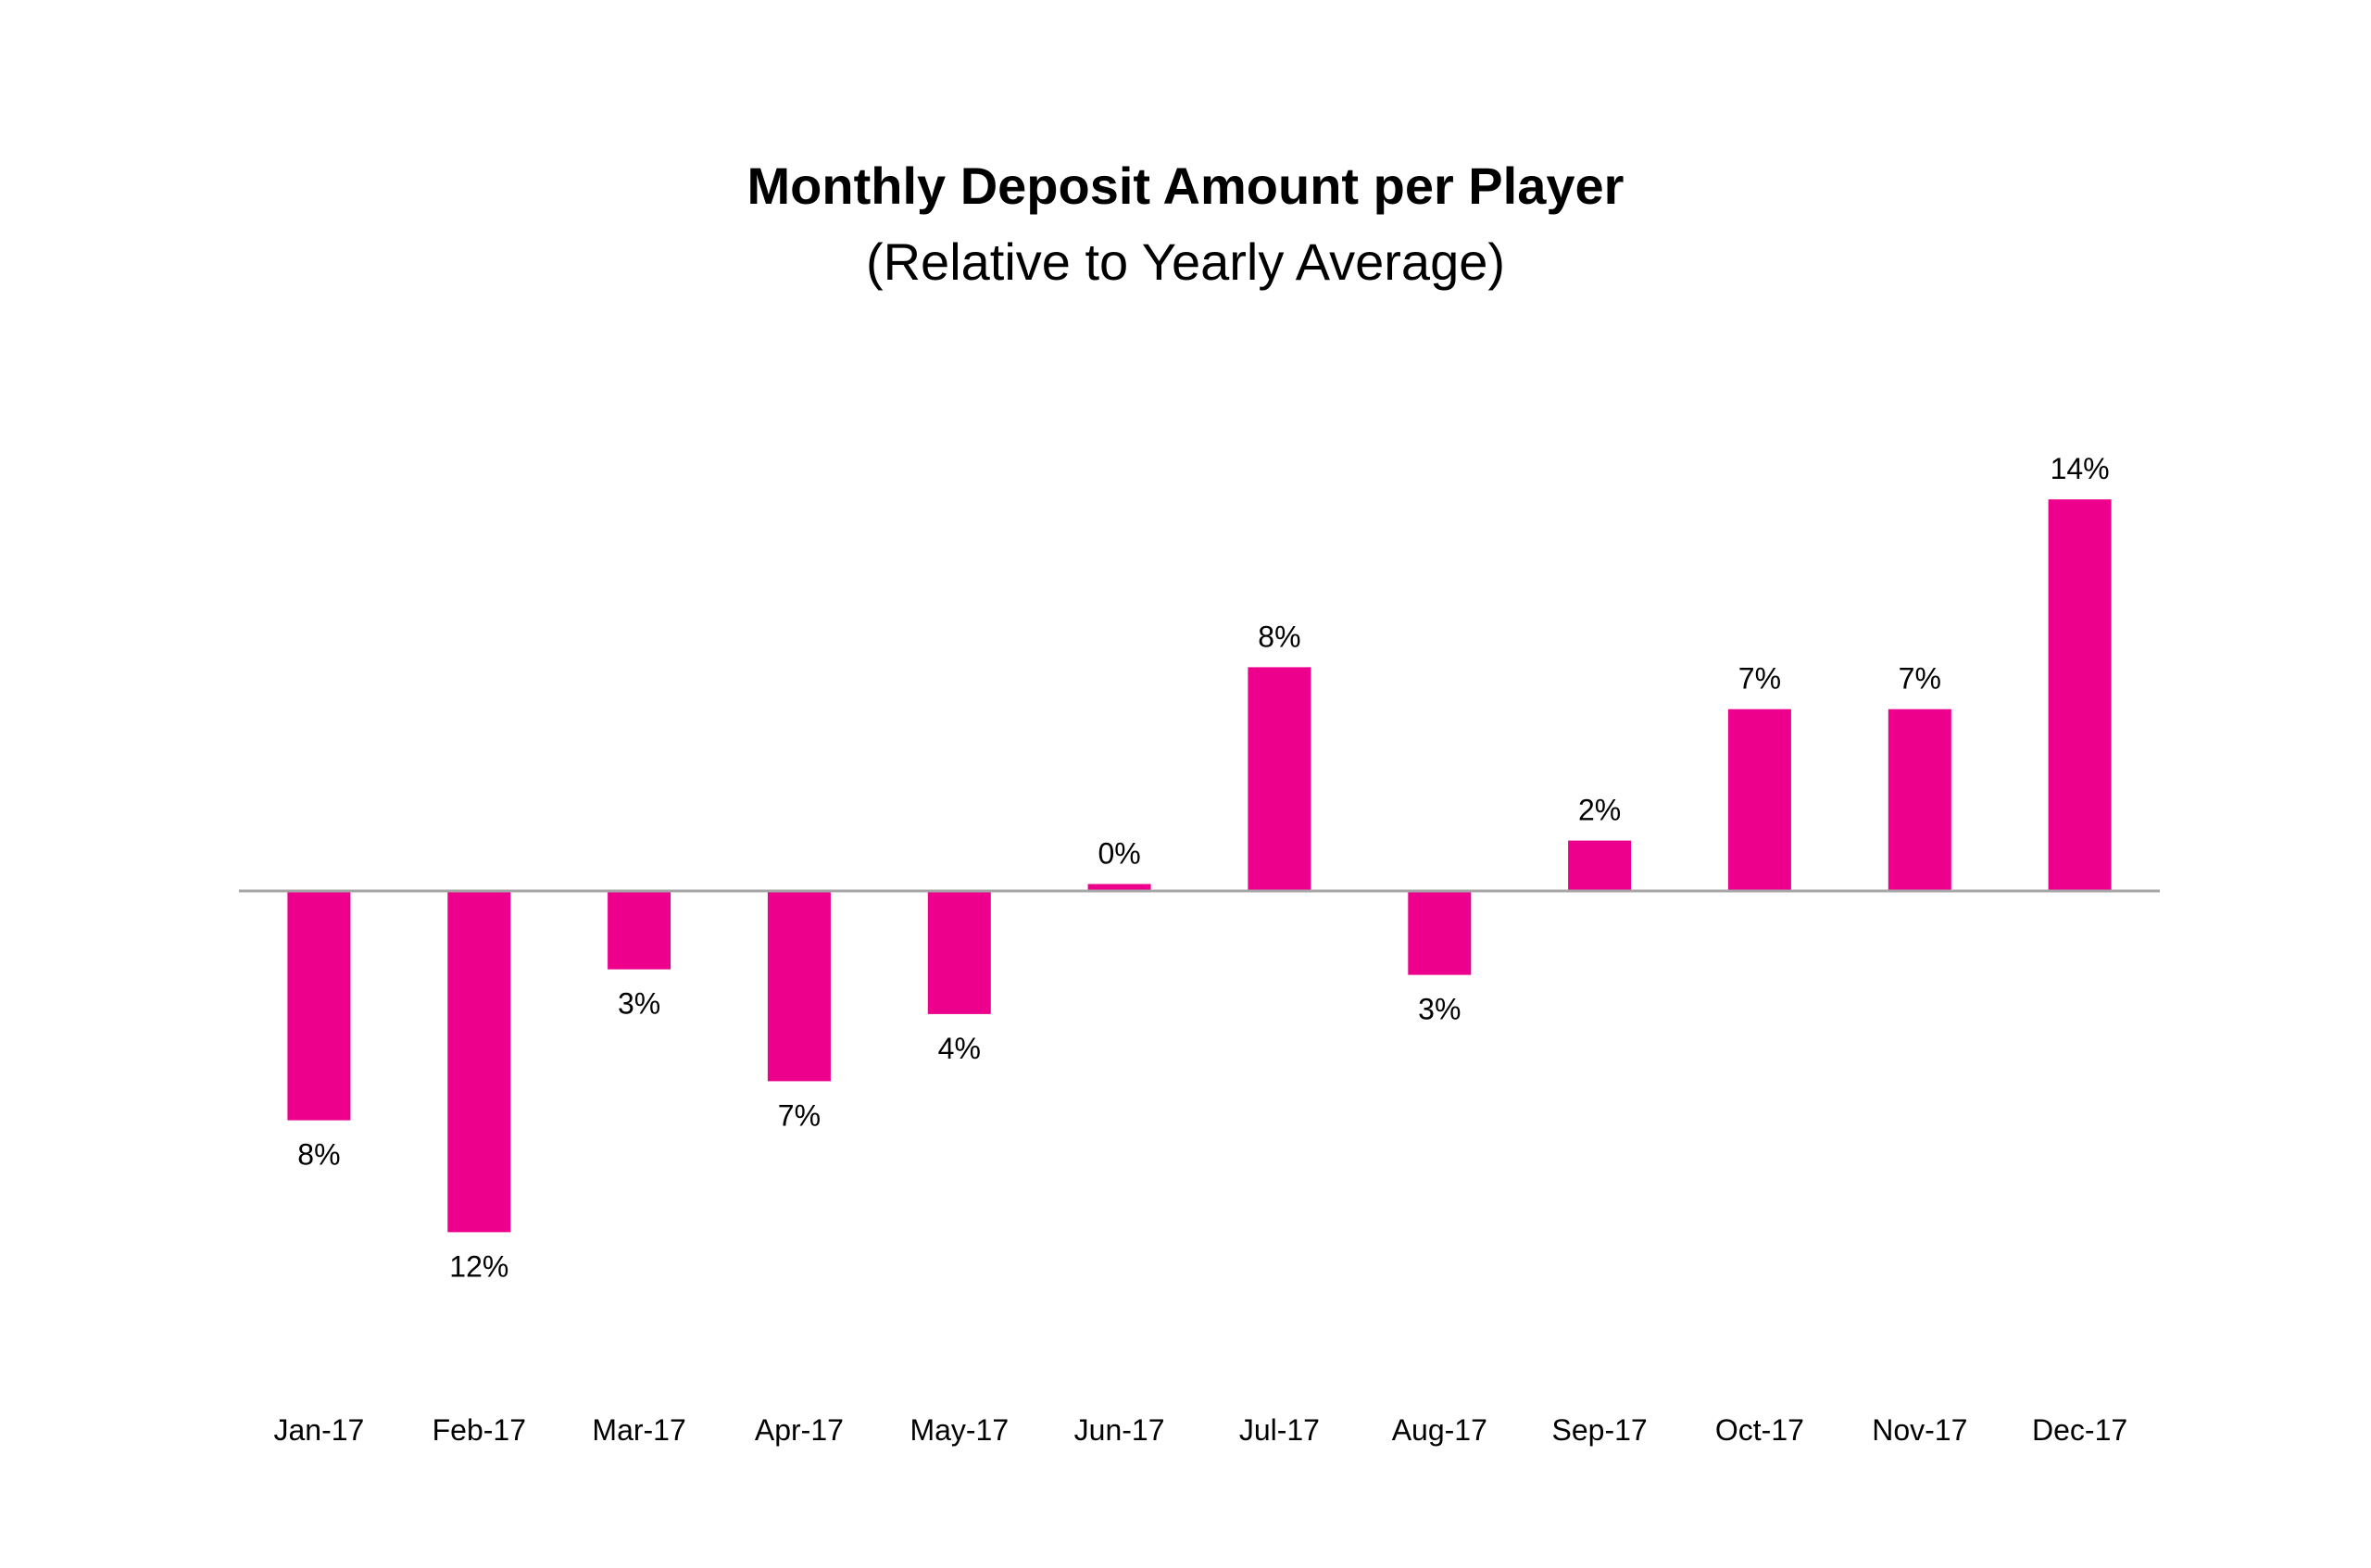 The height and width of the screenshot is (1568, 2371). What do you see at coordinates (799, 1115) in the screenshot?
I see `data-label-apr-17: 7%` at bounding box center [799, 1115].